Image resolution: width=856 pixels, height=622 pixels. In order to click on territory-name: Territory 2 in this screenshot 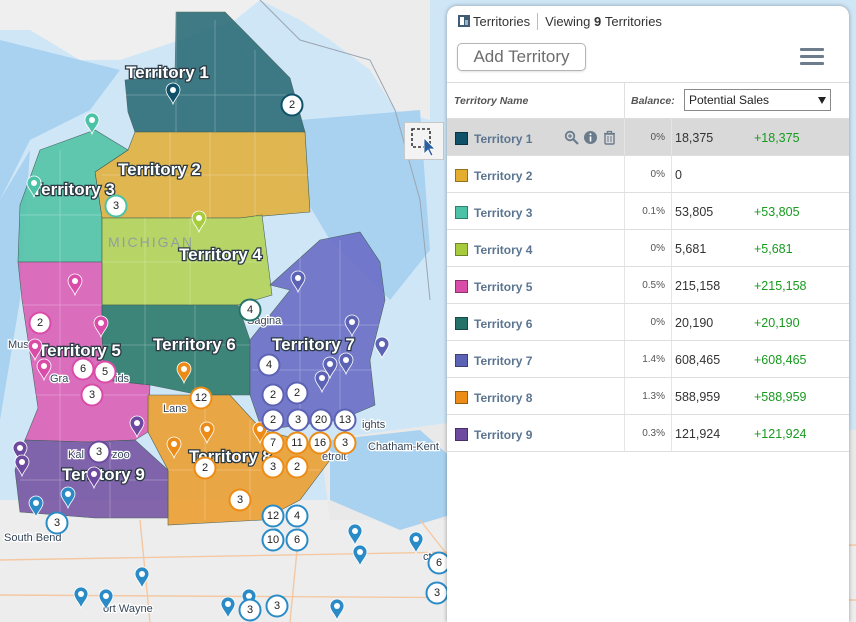, I will do `click(503, 176)`.